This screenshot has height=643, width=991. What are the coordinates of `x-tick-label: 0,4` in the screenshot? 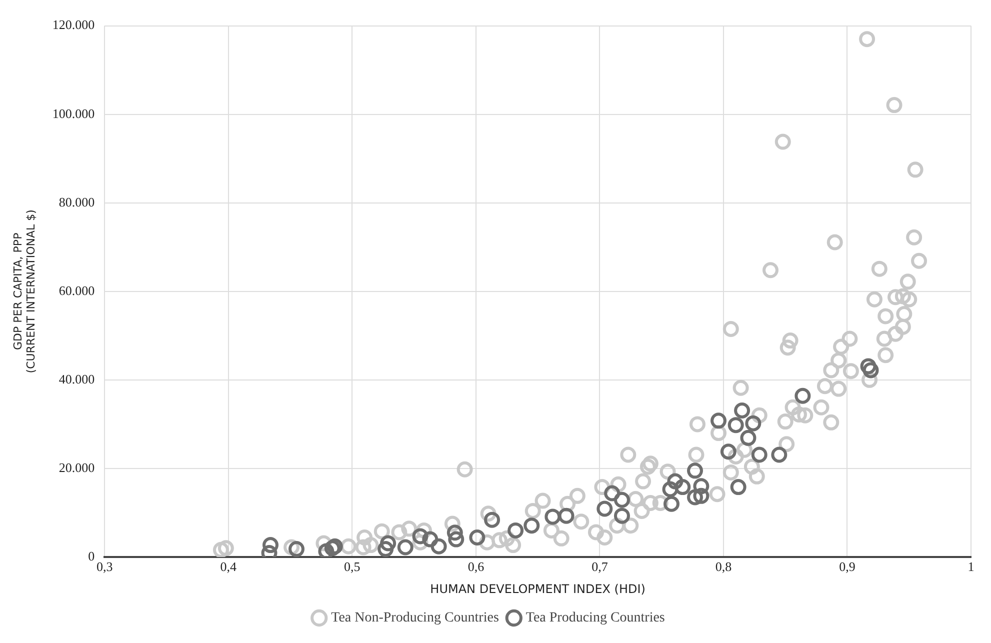 It's located at (229, 566).